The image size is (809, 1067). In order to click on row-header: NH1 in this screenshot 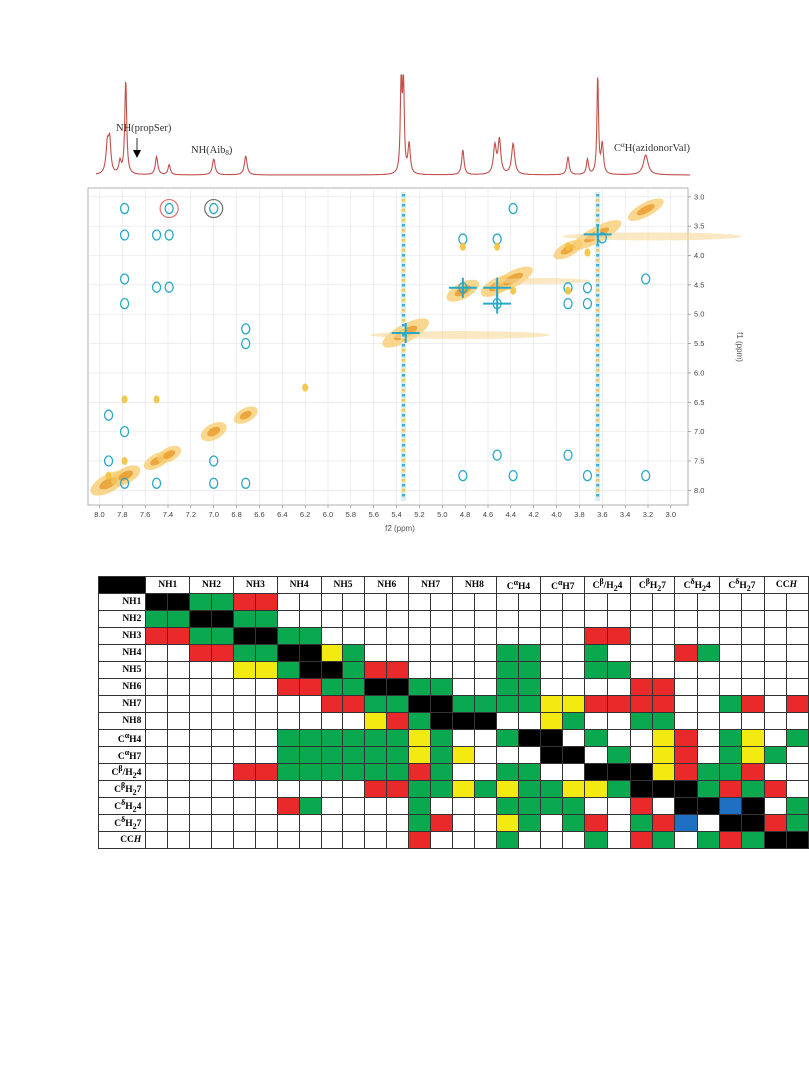, I will do `click(122, 602)`.